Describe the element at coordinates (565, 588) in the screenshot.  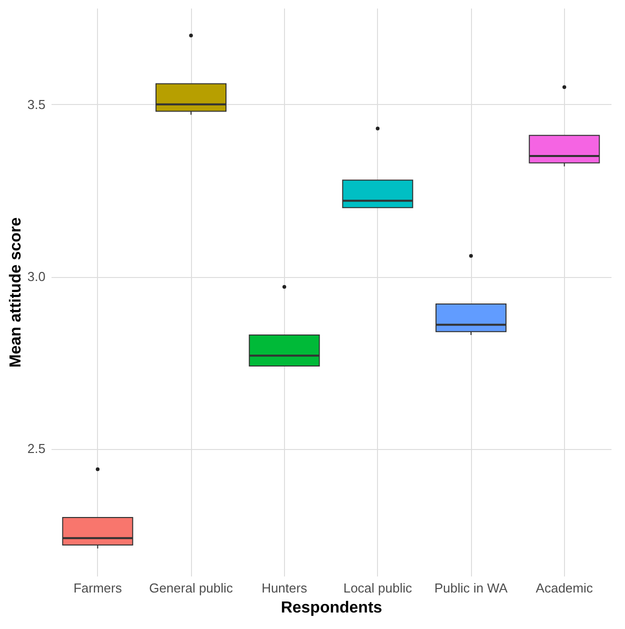
I see `x-tick-label: Academic` at that location.